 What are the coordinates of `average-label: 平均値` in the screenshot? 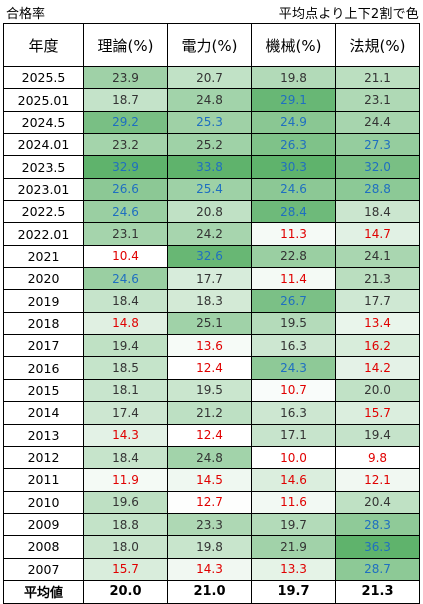 It's located at (43, 591).